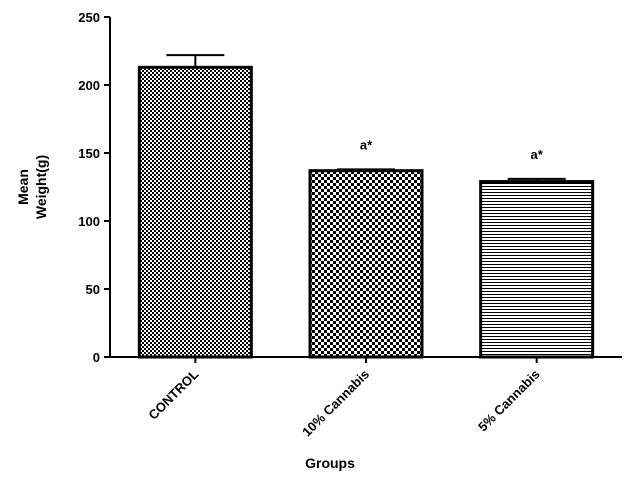 Image resolution: width=633 pixels, height=481 pixels. I want to click on bar-10-cannabis, so click(366, 264).